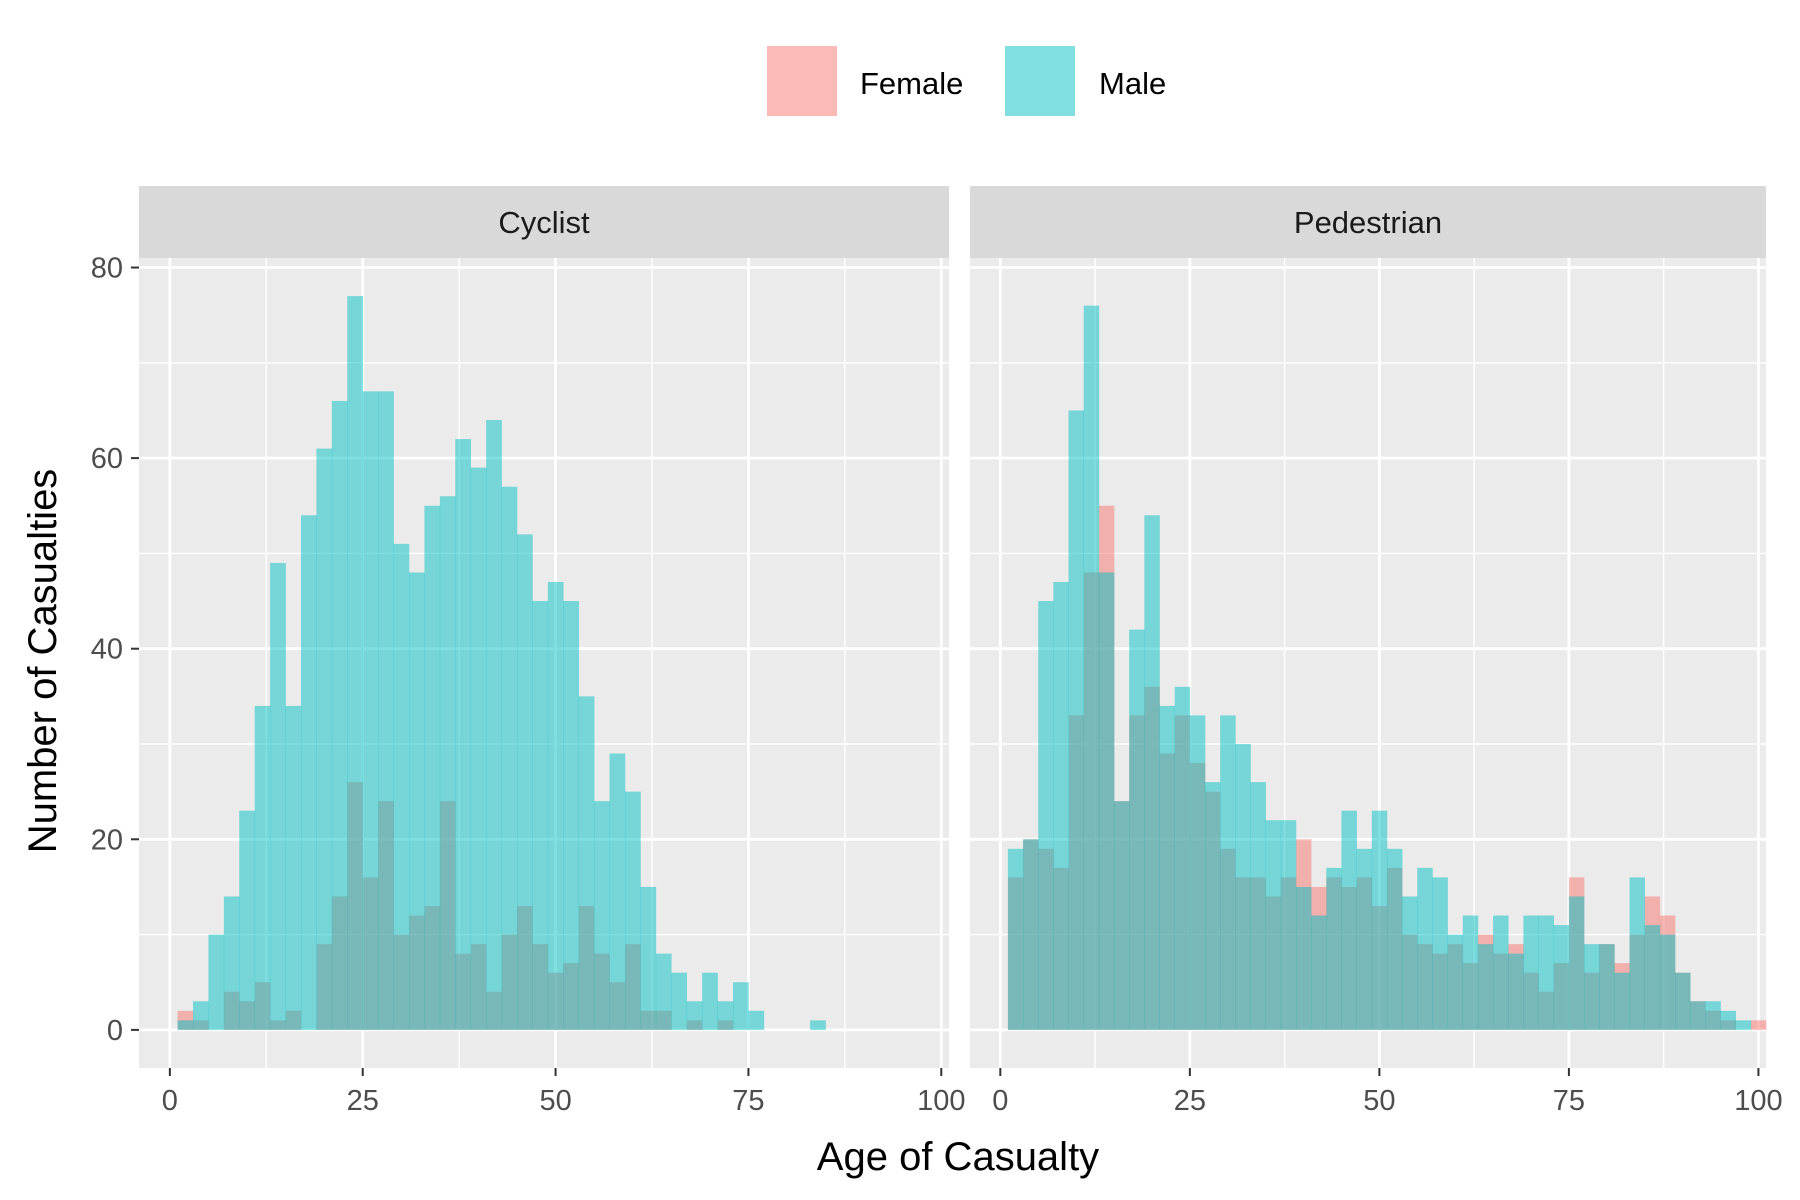  Describe the element at coordinates (107, 650) in the screenshot. I see `y-tick-label: 40` at that location.